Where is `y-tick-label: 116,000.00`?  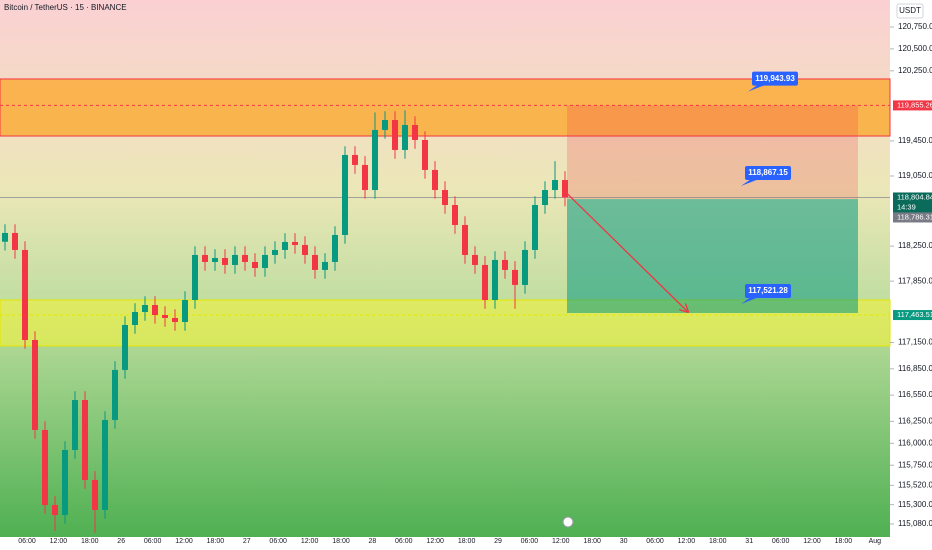
y-tick-label: 116,000.00 is located at coordinates (915, 442).